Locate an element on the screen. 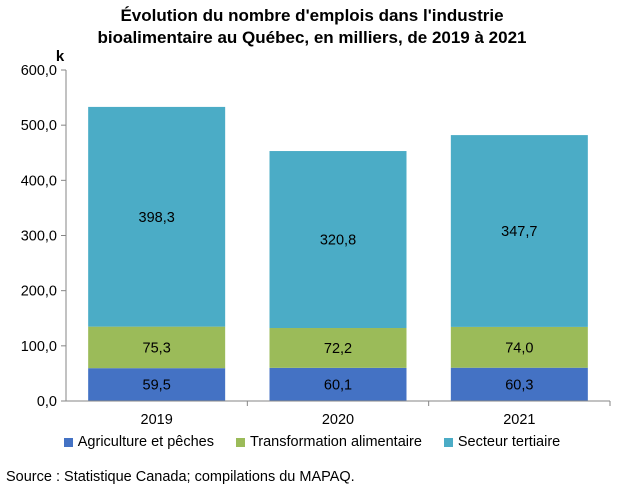  y-tick-label: 400,0 is located at coordinates (39, 181).